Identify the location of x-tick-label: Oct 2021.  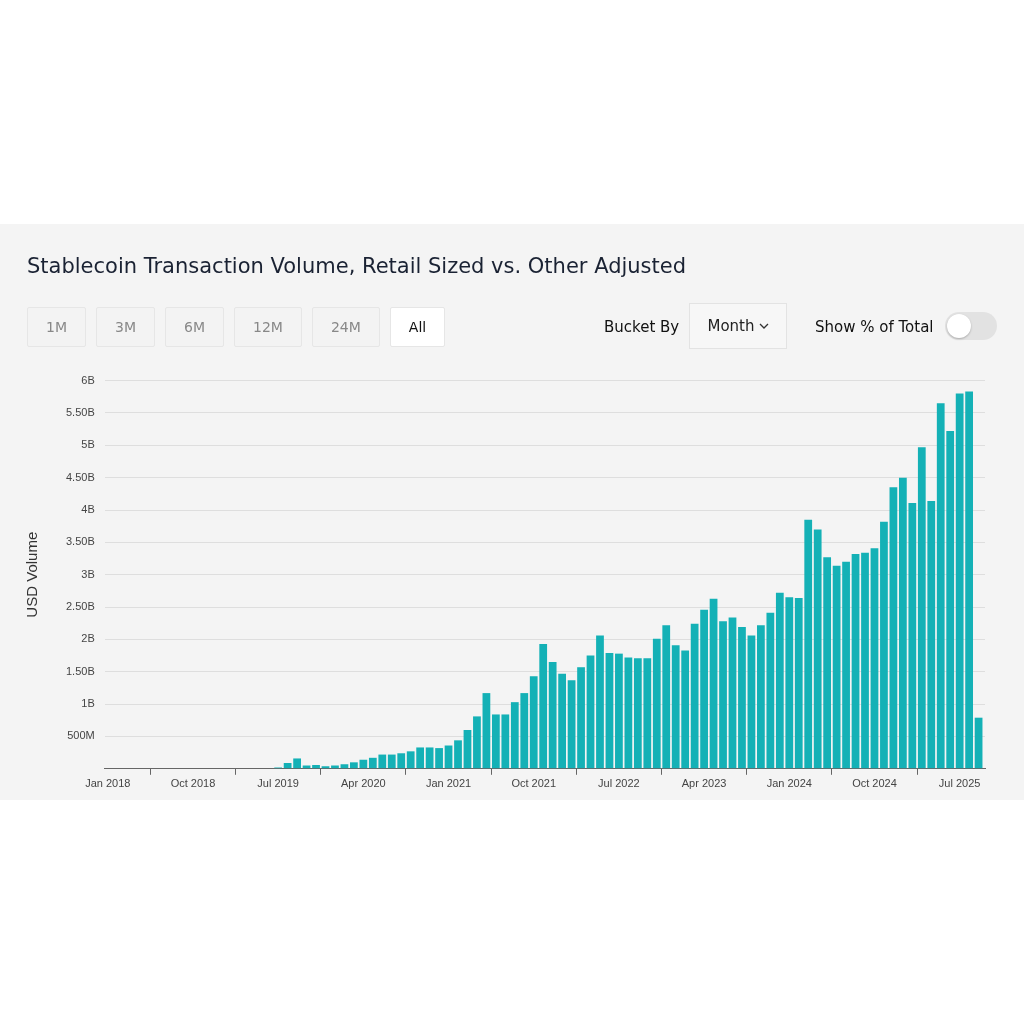
(534, 783).